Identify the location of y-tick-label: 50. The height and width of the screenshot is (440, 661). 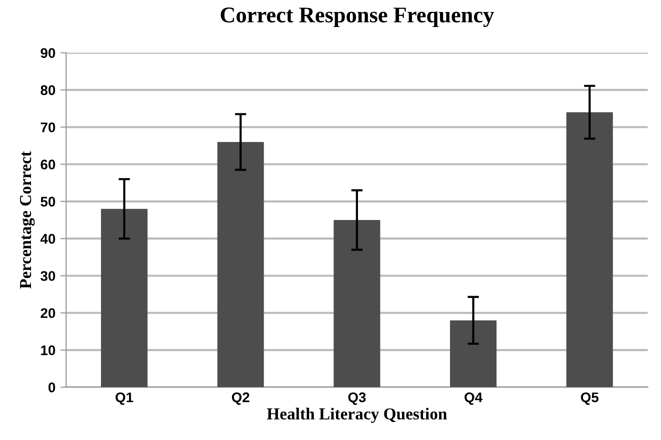
(48, 201).